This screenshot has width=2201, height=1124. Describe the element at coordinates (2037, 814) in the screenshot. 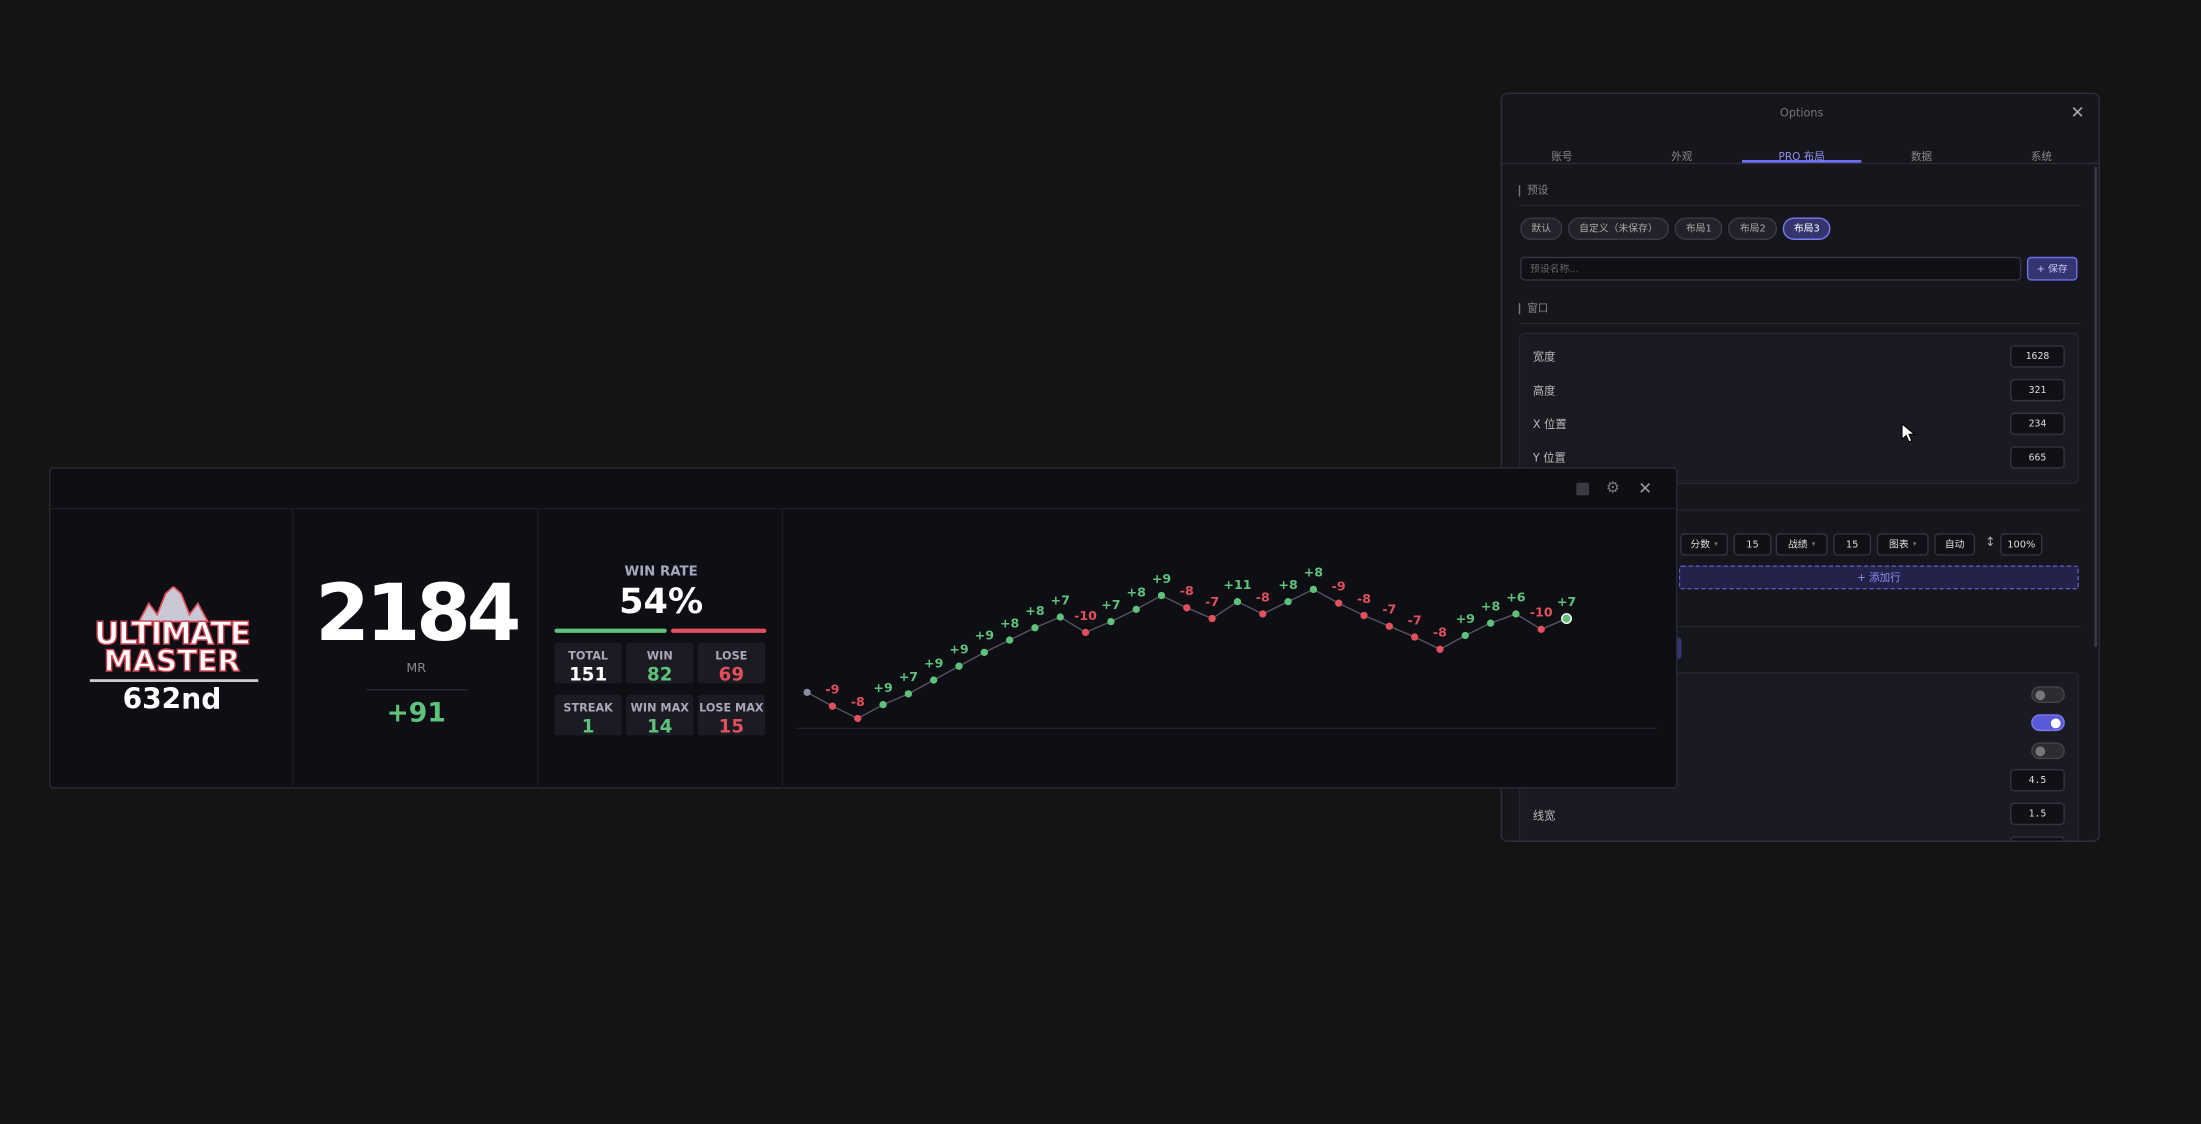

I see `number-field: 1.5` at that location.